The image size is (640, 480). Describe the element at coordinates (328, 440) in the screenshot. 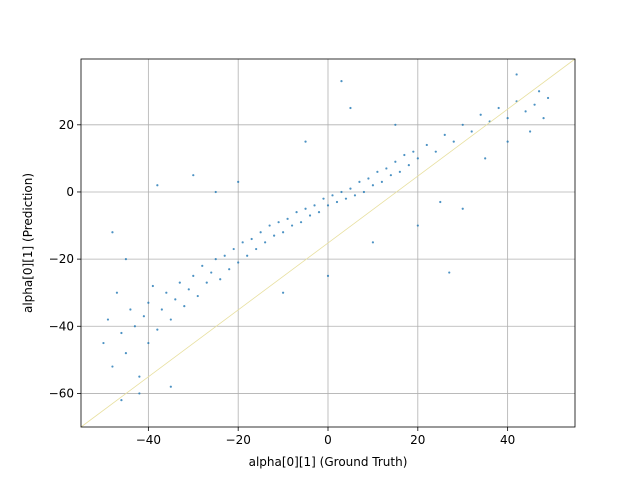

I see `x-tick-label: 0` at that location.